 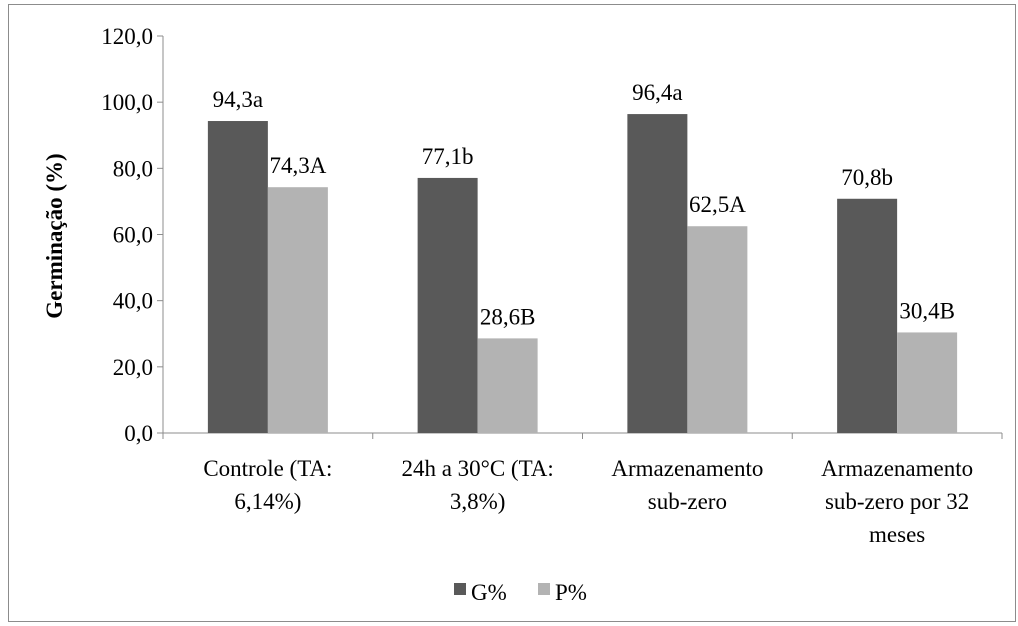 I want to click on category-label: sub-zero por 32, so click(x=897, y=501).